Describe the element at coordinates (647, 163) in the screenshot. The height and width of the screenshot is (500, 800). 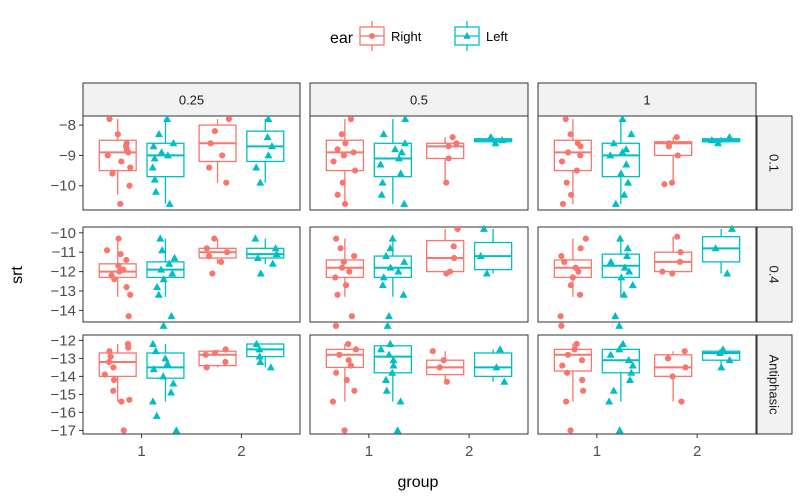
I see `facet-panel` at that location.